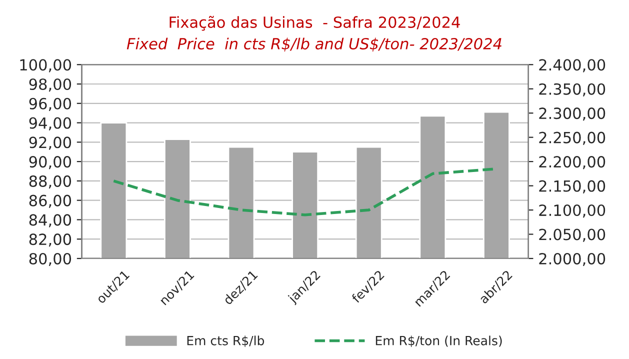 The height and width of the screenshot is (359, 629). I want to click on y2-tick-label: 2.000,00, so click(572, 259).